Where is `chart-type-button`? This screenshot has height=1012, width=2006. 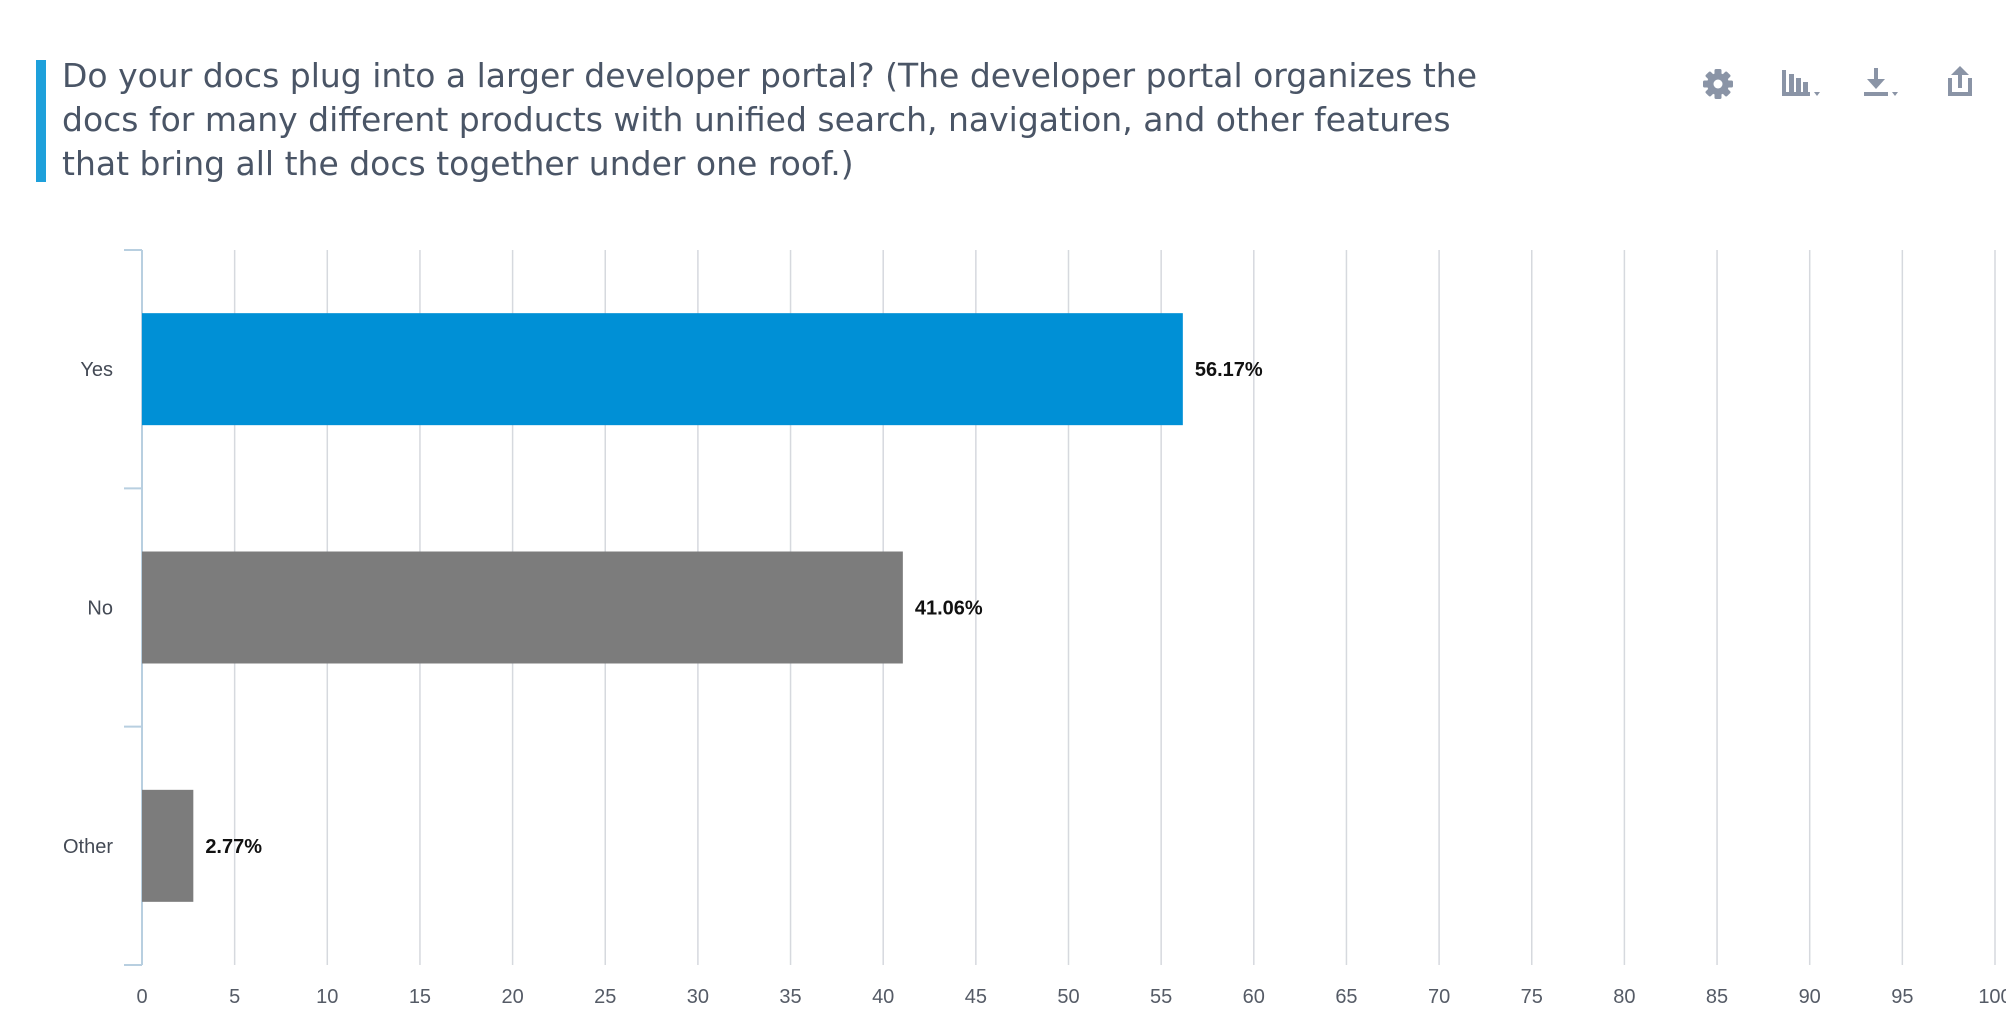
chart-type-button is located at coordinates (1800, 84).